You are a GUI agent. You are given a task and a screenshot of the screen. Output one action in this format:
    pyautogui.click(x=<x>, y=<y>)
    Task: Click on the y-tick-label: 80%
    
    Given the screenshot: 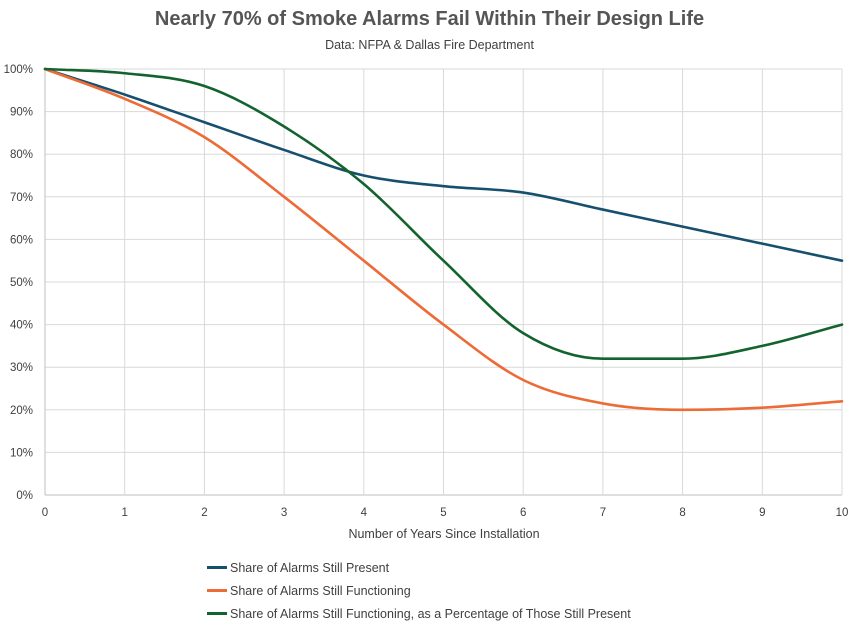 What is the action you would take?
    pyautogui.click(x=21, y=155)
    